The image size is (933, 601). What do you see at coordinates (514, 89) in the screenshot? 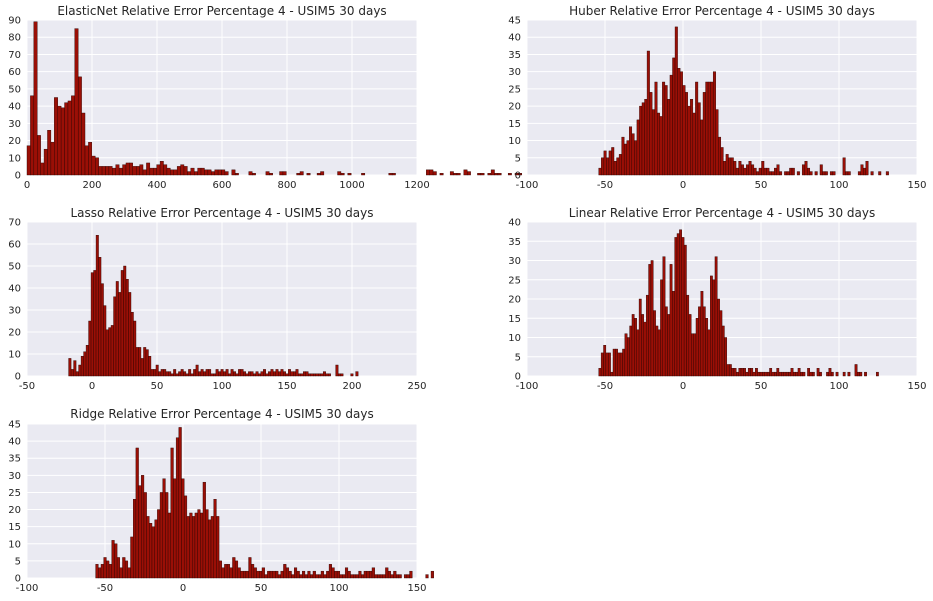
I see `y-tick-label: 25` at bounding box center [514, 89].